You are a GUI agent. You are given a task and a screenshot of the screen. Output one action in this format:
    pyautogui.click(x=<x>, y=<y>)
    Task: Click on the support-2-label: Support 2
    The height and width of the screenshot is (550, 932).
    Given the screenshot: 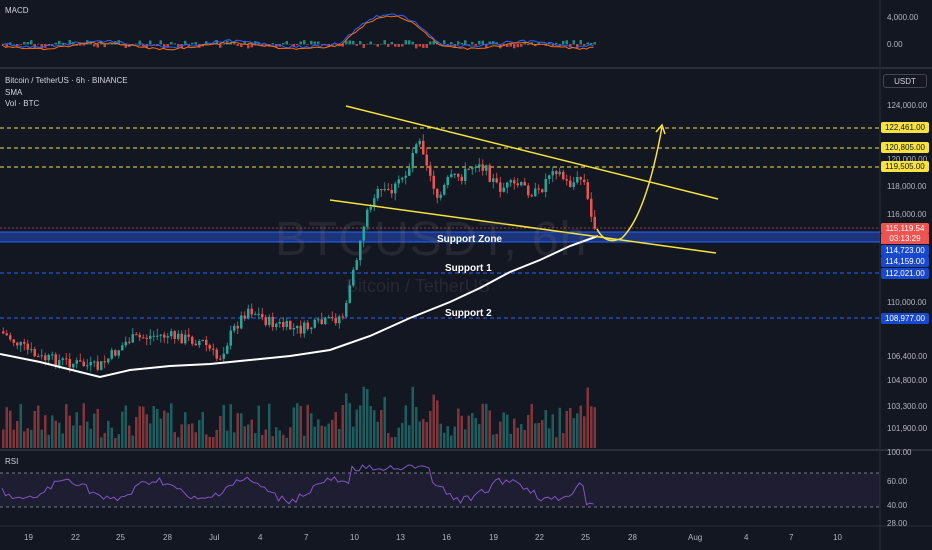 What is the action you would take?
    pyautogui.click(x=468, y=313)
    